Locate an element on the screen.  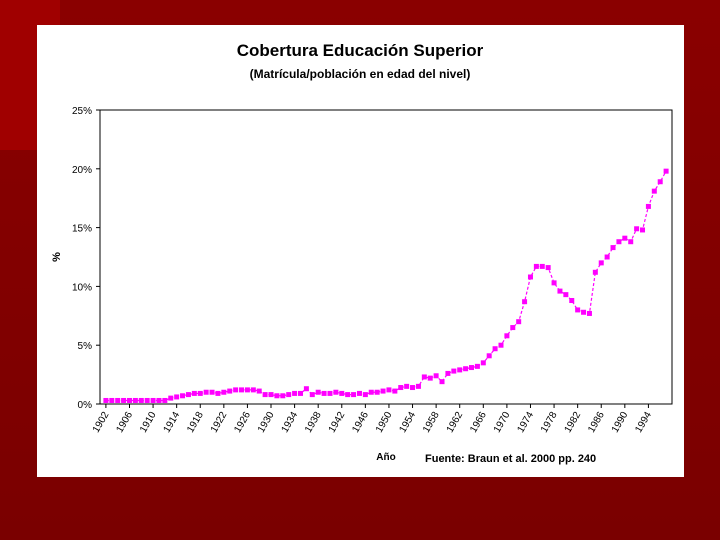
y-tick-label: 25% is located at coordinates (82, 111).